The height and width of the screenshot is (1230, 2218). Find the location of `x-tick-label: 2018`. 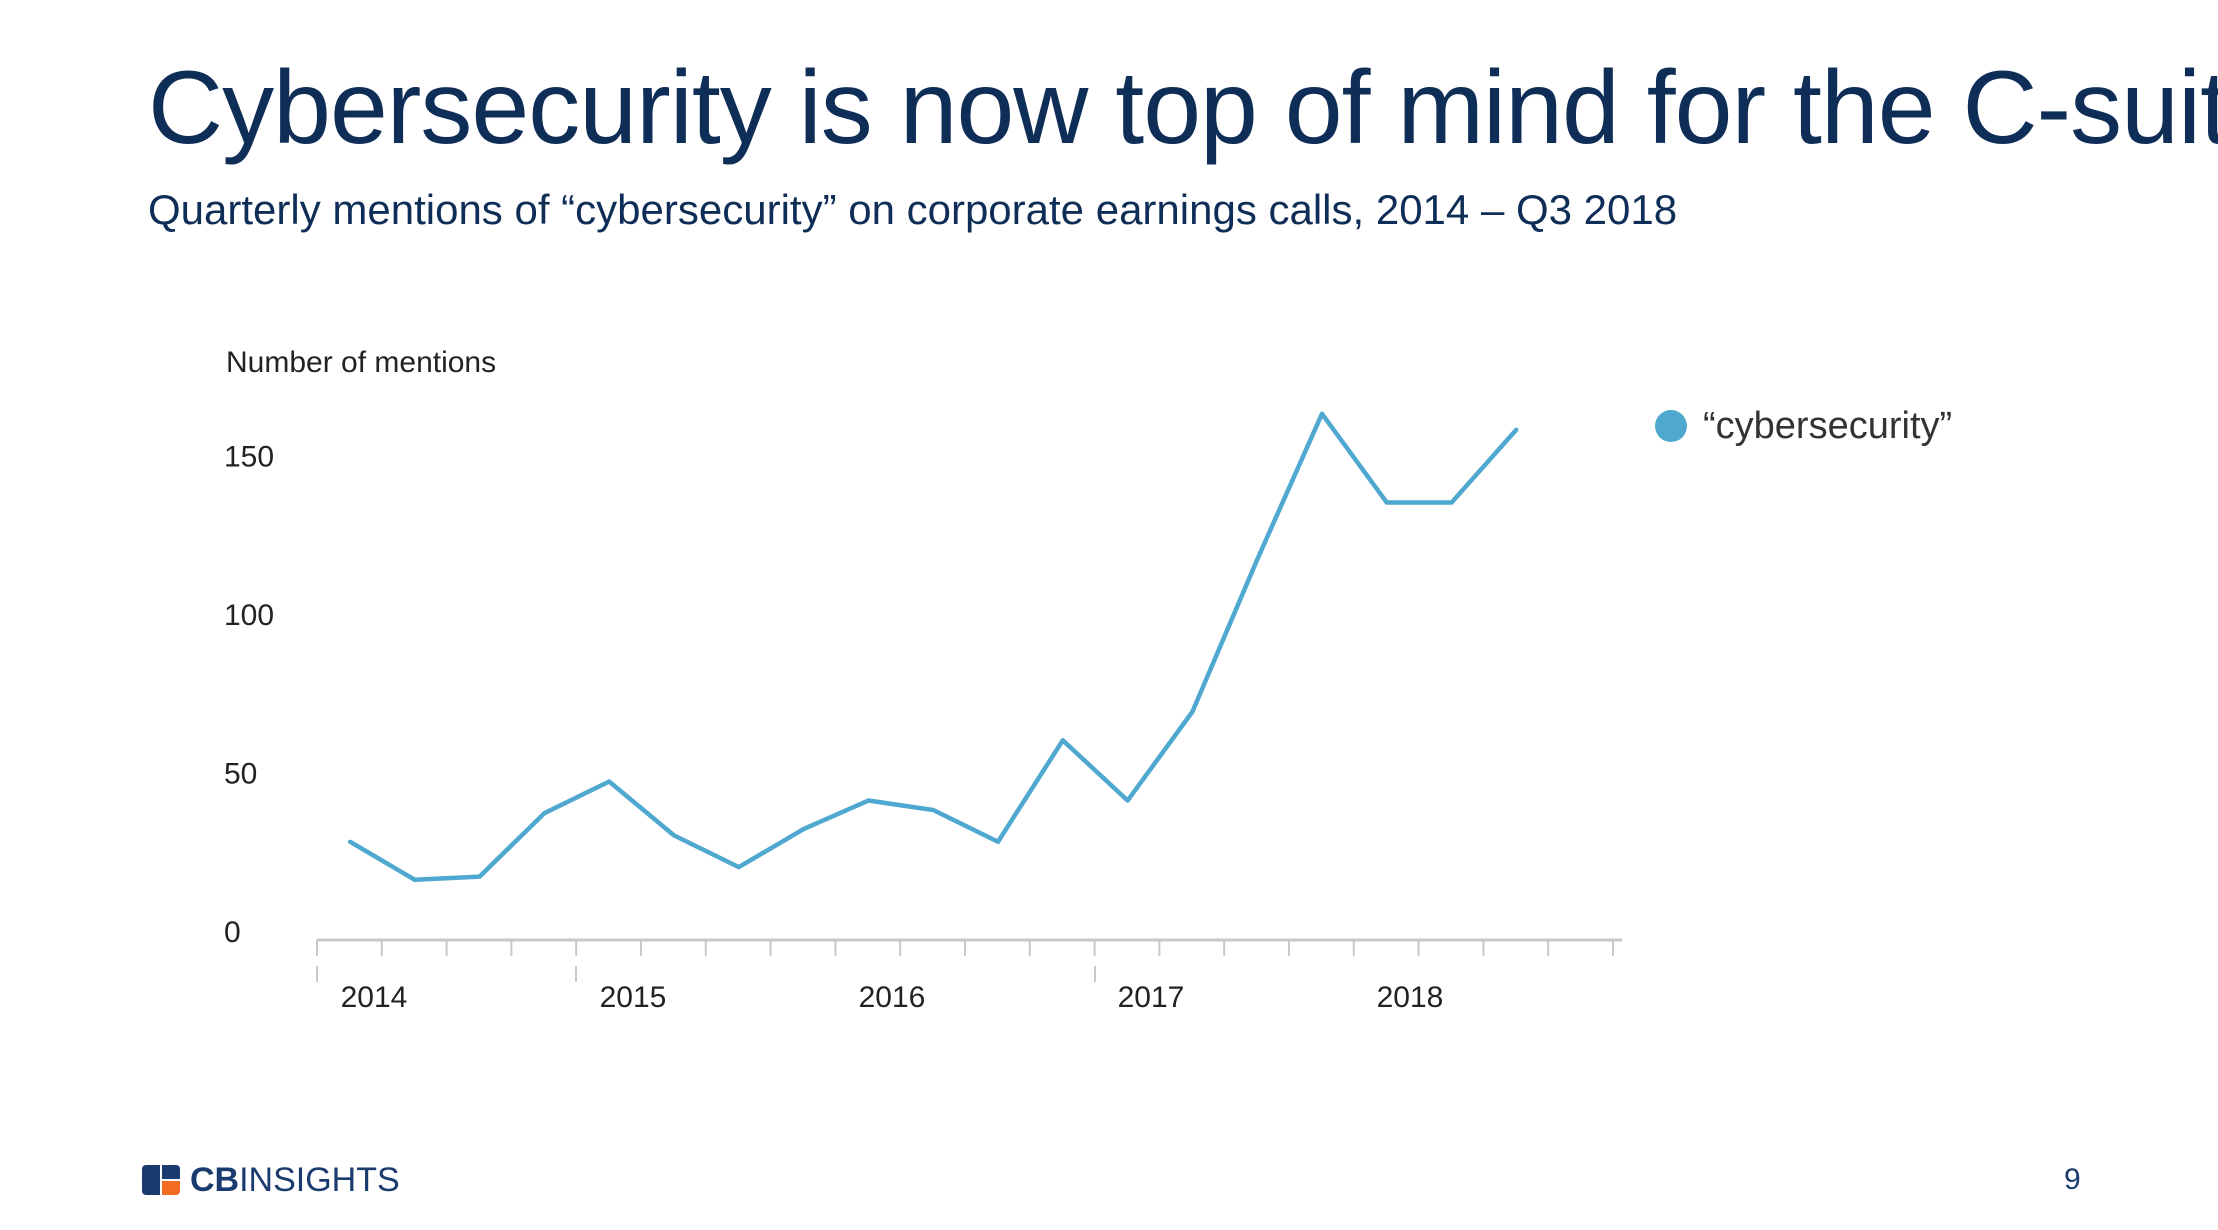

x-tick-label: 2018 is located at coordinates (1410, 997).